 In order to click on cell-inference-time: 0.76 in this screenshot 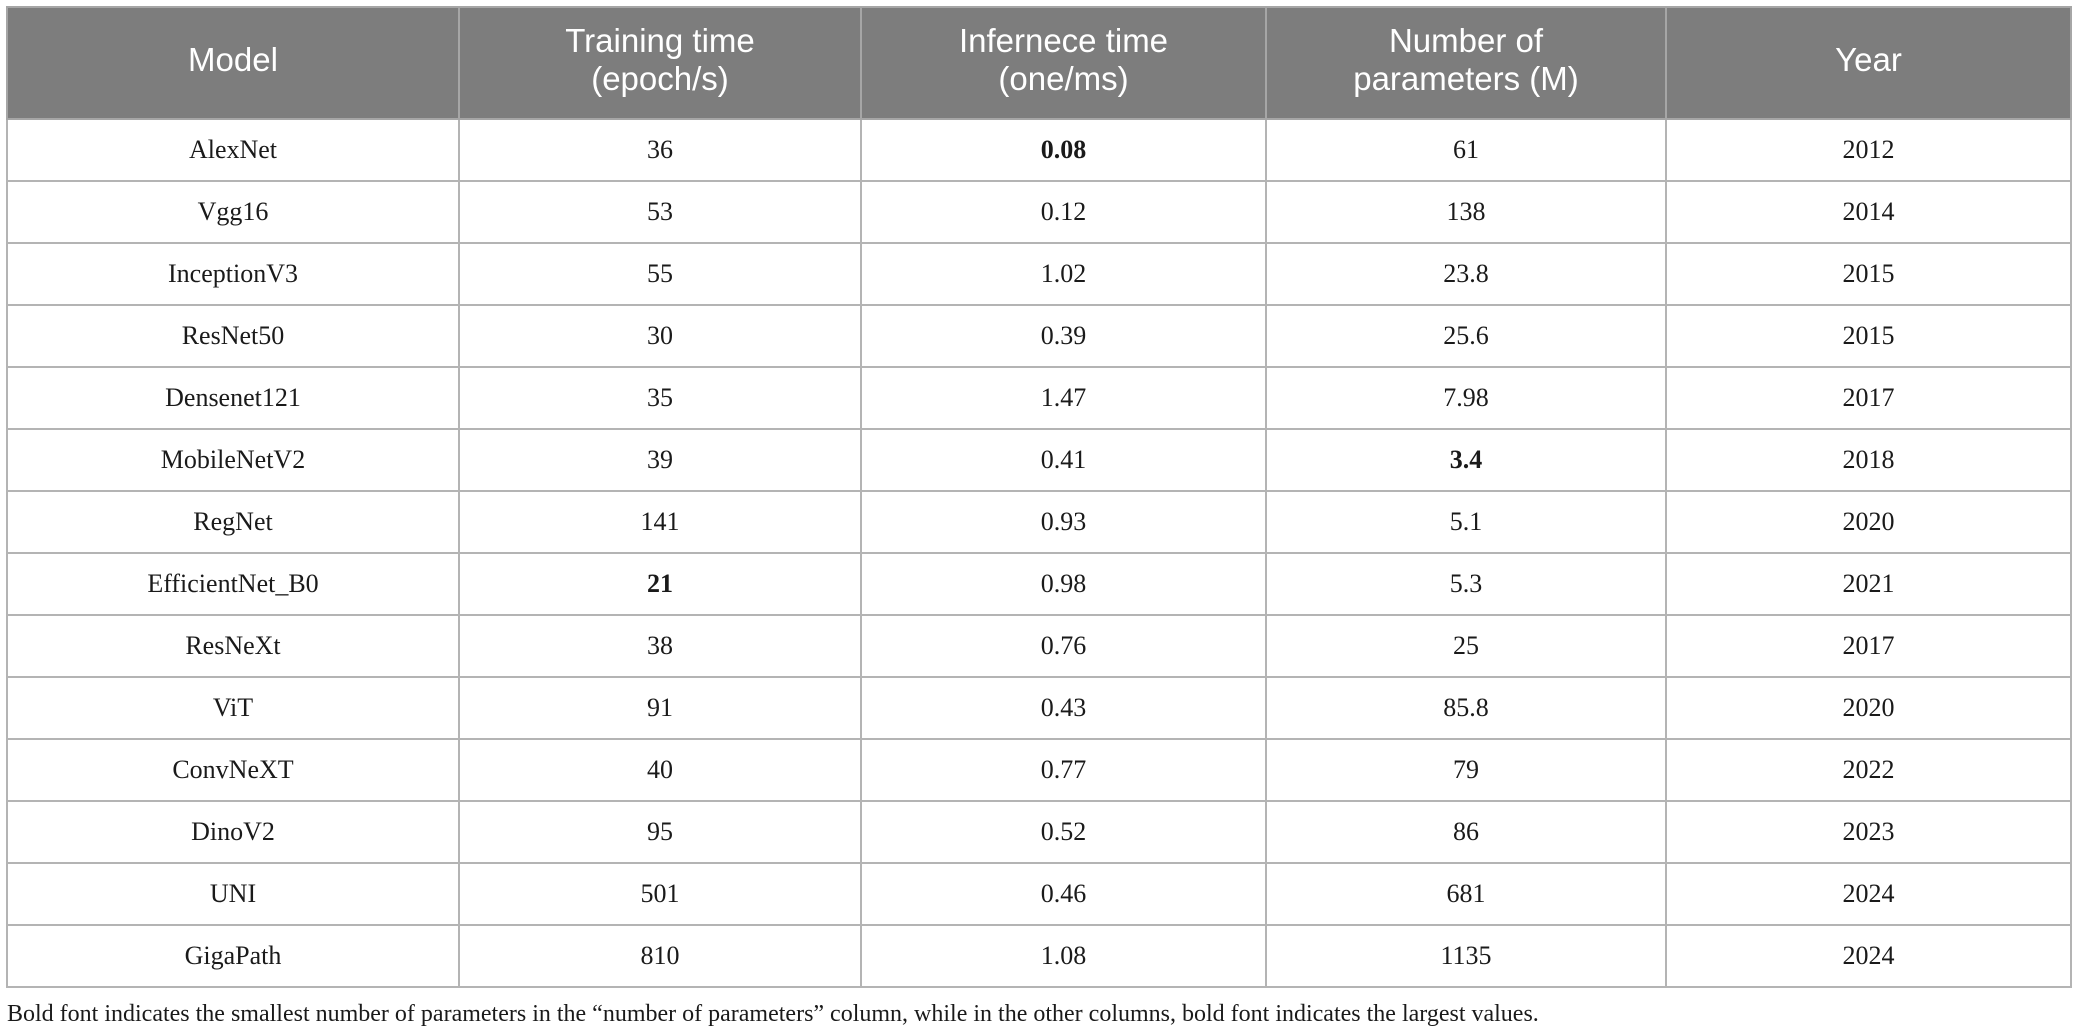, I will do `click(1063, 646)`.